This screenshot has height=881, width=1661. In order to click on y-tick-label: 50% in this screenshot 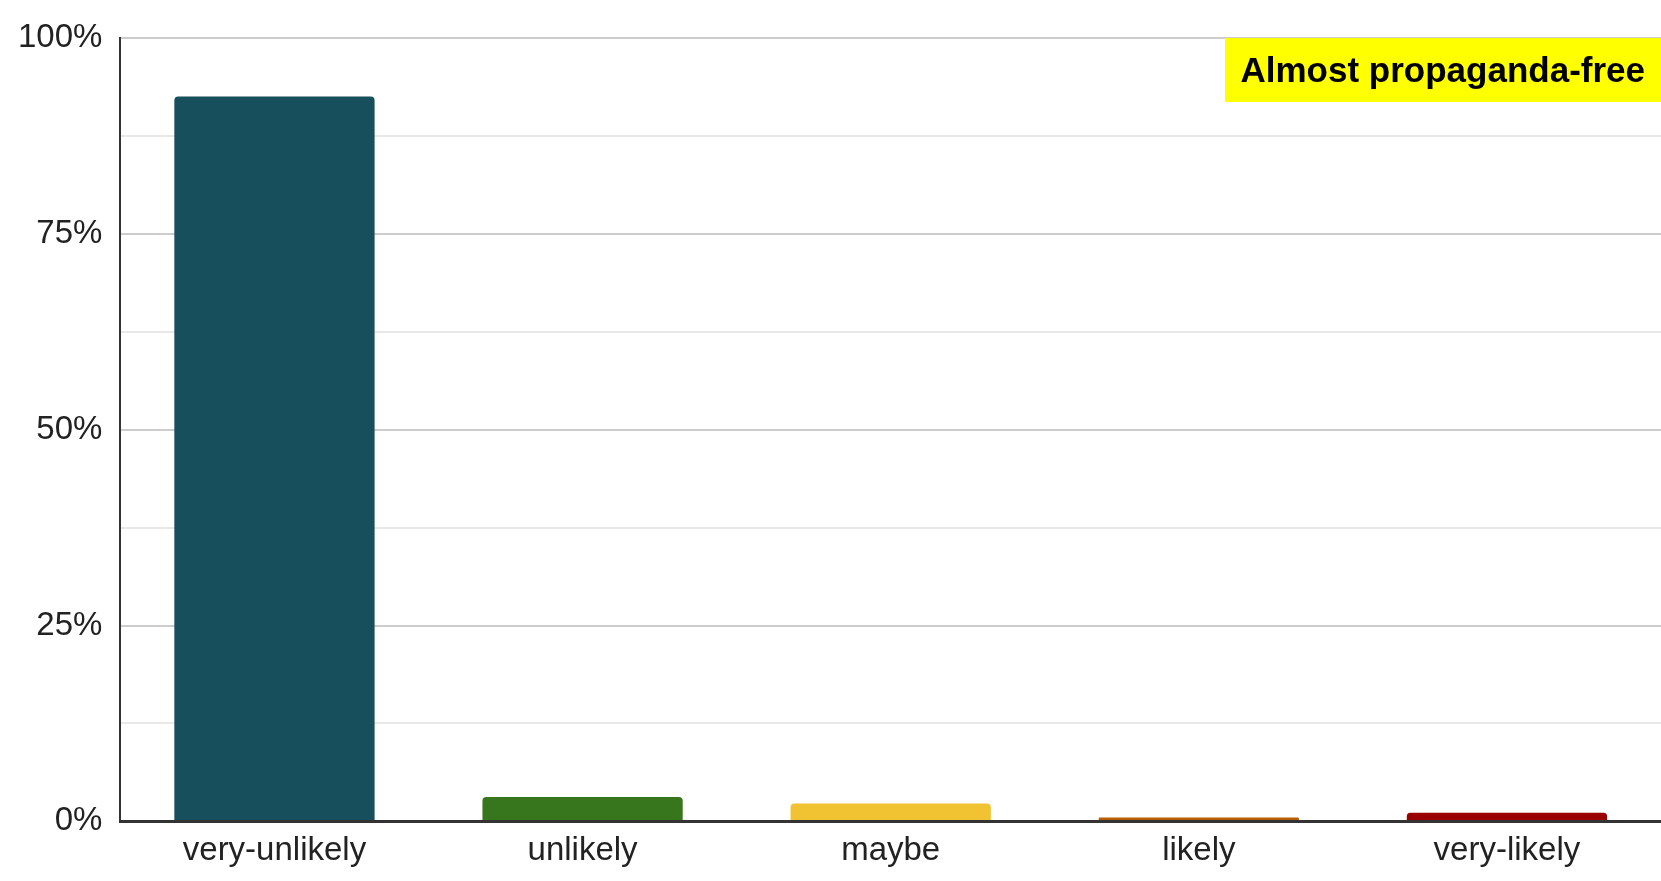, I will do `click(69, 427)`.